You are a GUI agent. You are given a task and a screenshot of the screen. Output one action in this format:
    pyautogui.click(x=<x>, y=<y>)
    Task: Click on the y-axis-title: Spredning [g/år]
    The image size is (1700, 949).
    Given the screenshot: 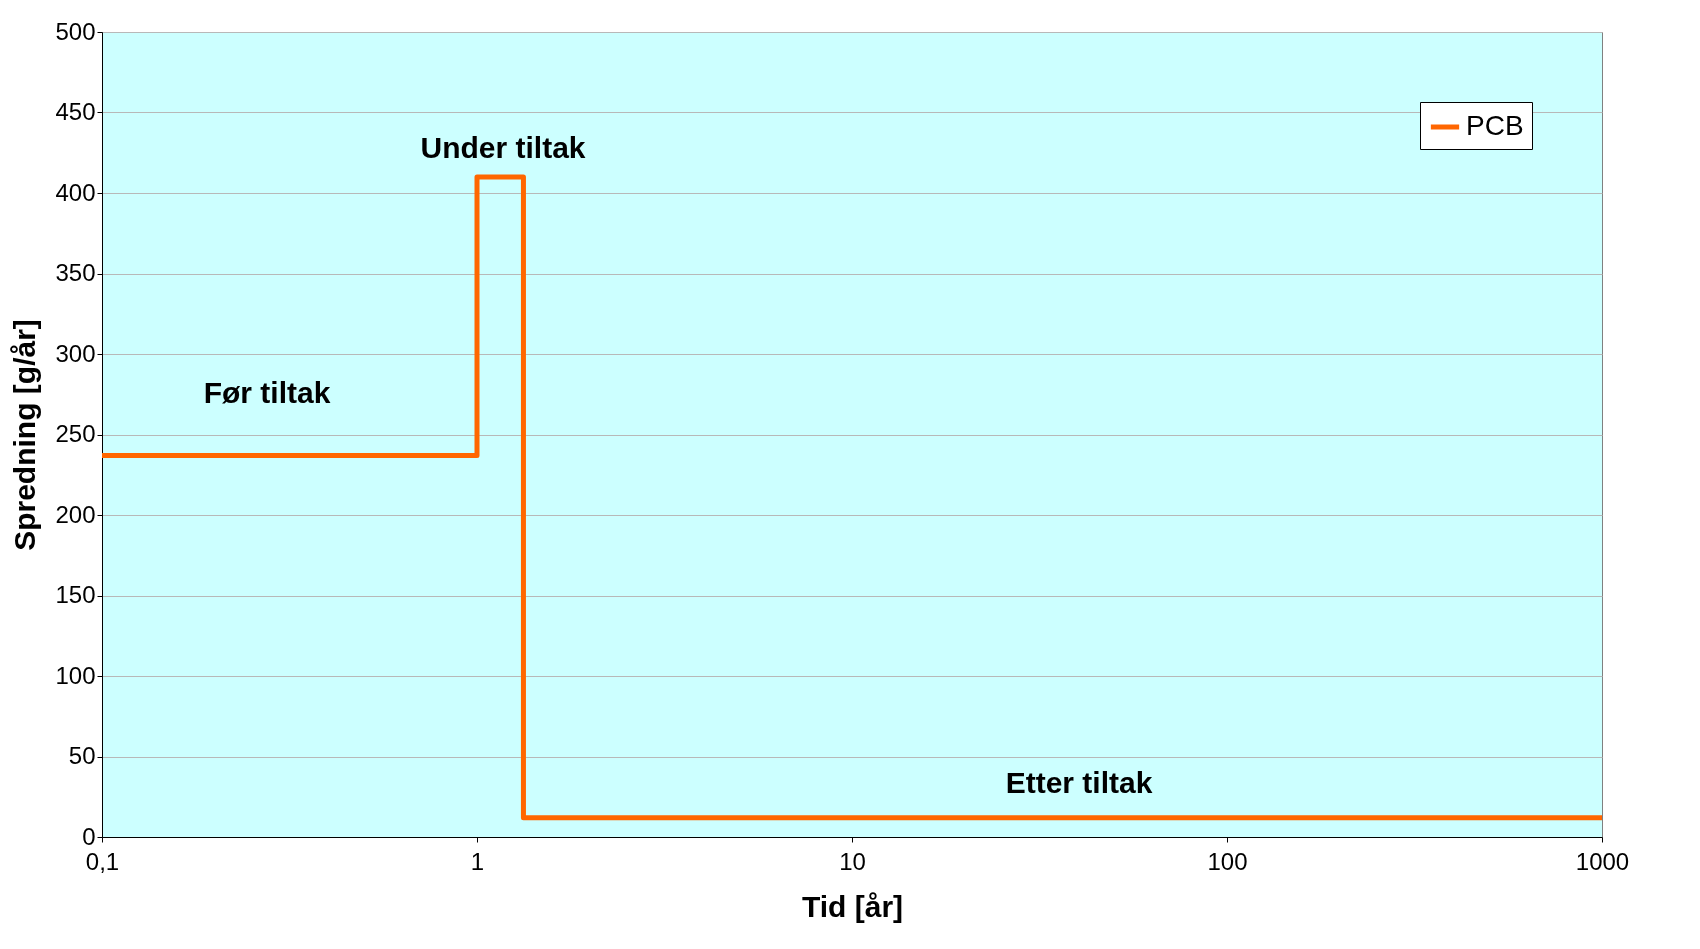 What is the action you would take?
    pyautogui.click(x=25, y=435)
    